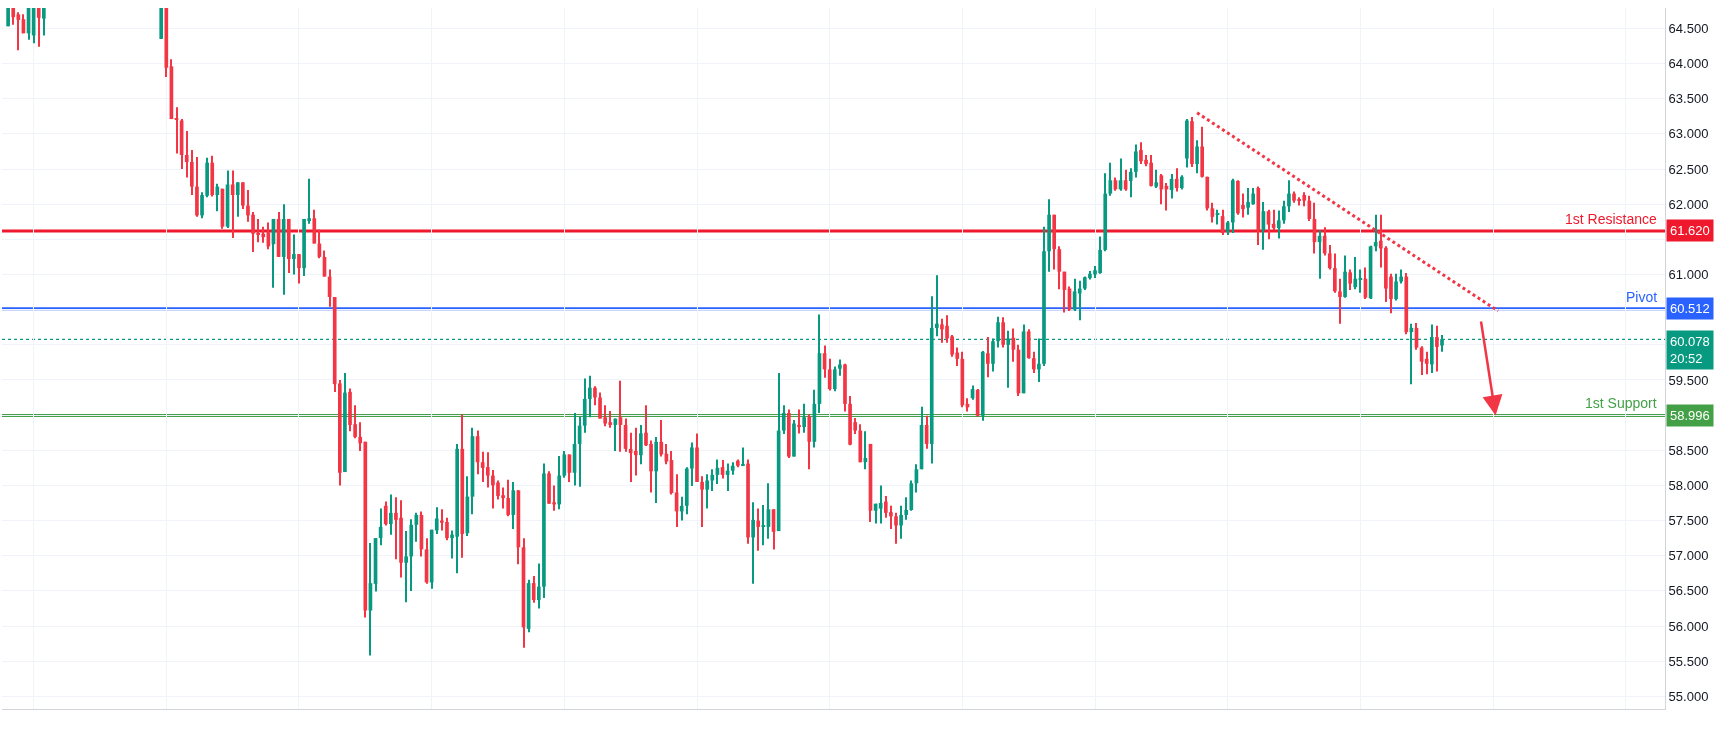 This screenshot has width=1735, height=729. I want to click on y-tick-label: 57.500, so click(1688, 521).